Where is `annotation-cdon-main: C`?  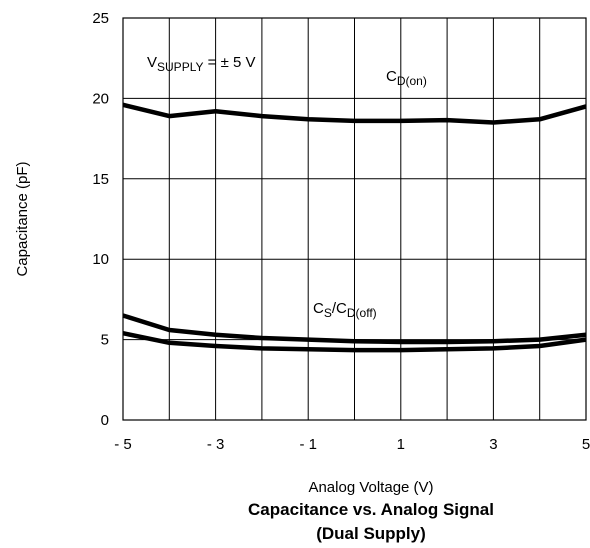
annotation-cdon-main: C is located at coordinates (391, 76).